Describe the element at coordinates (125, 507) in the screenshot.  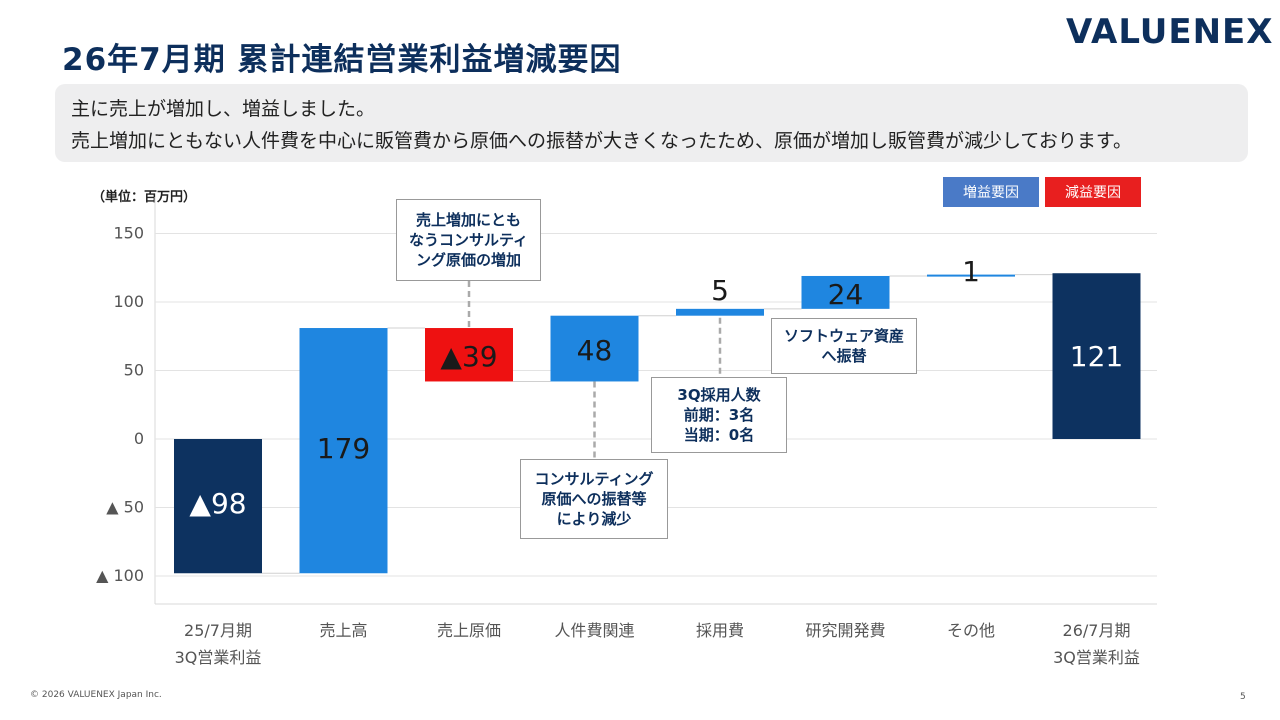
I see `y-tick-label: ▲ 50` at that location.